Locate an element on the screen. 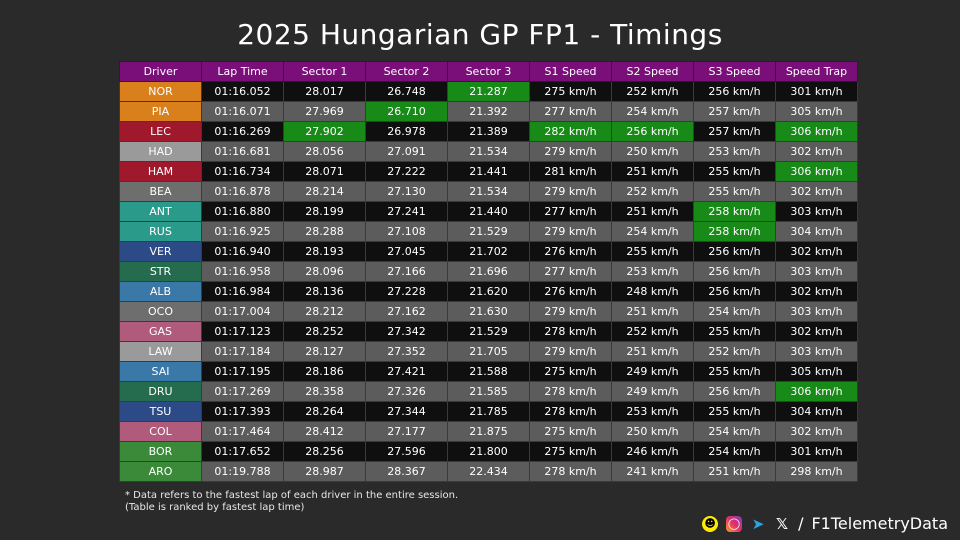 This screenshot has height=540, width=960. s1-speed-cell: 282 km/h is located at coordinates (570, 131).